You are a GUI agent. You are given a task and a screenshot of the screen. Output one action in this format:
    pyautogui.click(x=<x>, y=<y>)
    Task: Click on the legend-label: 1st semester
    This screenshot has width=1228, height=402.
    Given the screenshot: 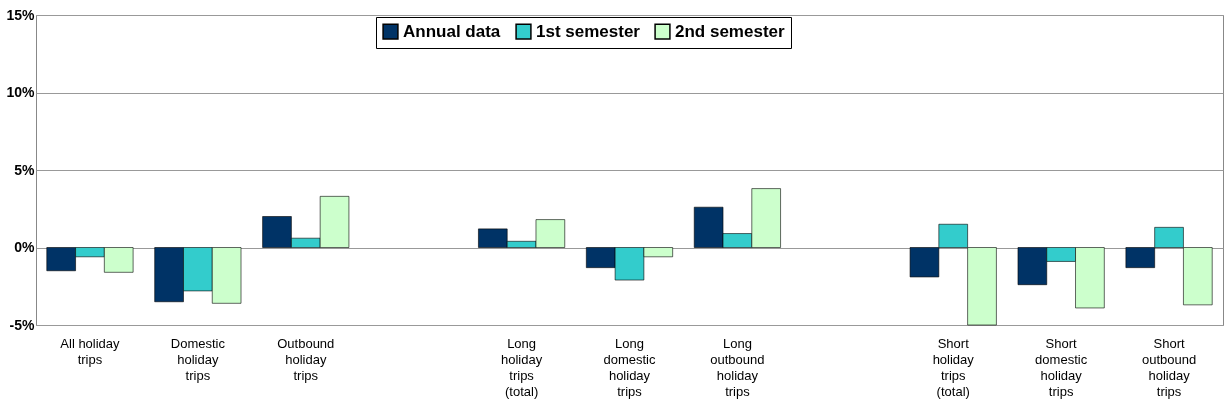 What is the action you would take?
    pyautogui.click(x=588, y=31)
    